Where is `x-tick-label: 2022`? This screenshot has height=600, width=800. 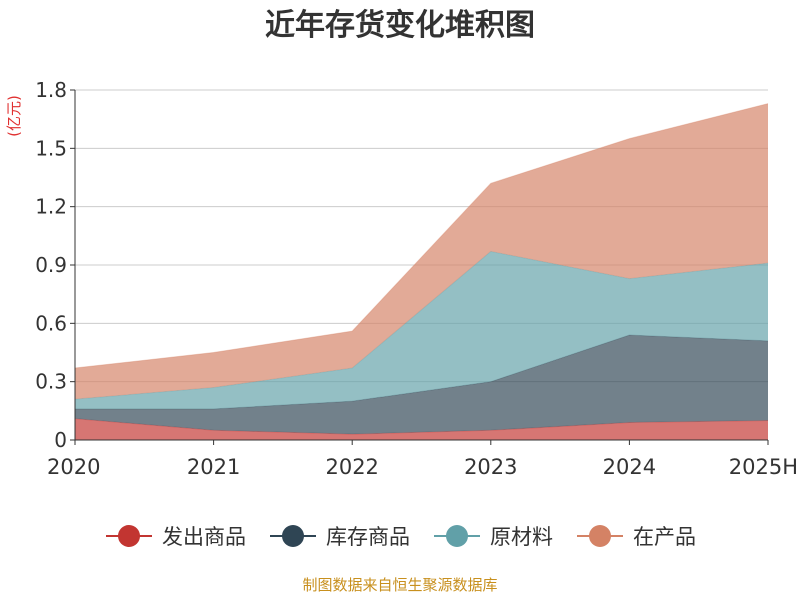 x-tick-label: 2022 is located at coordinates (351, 467).